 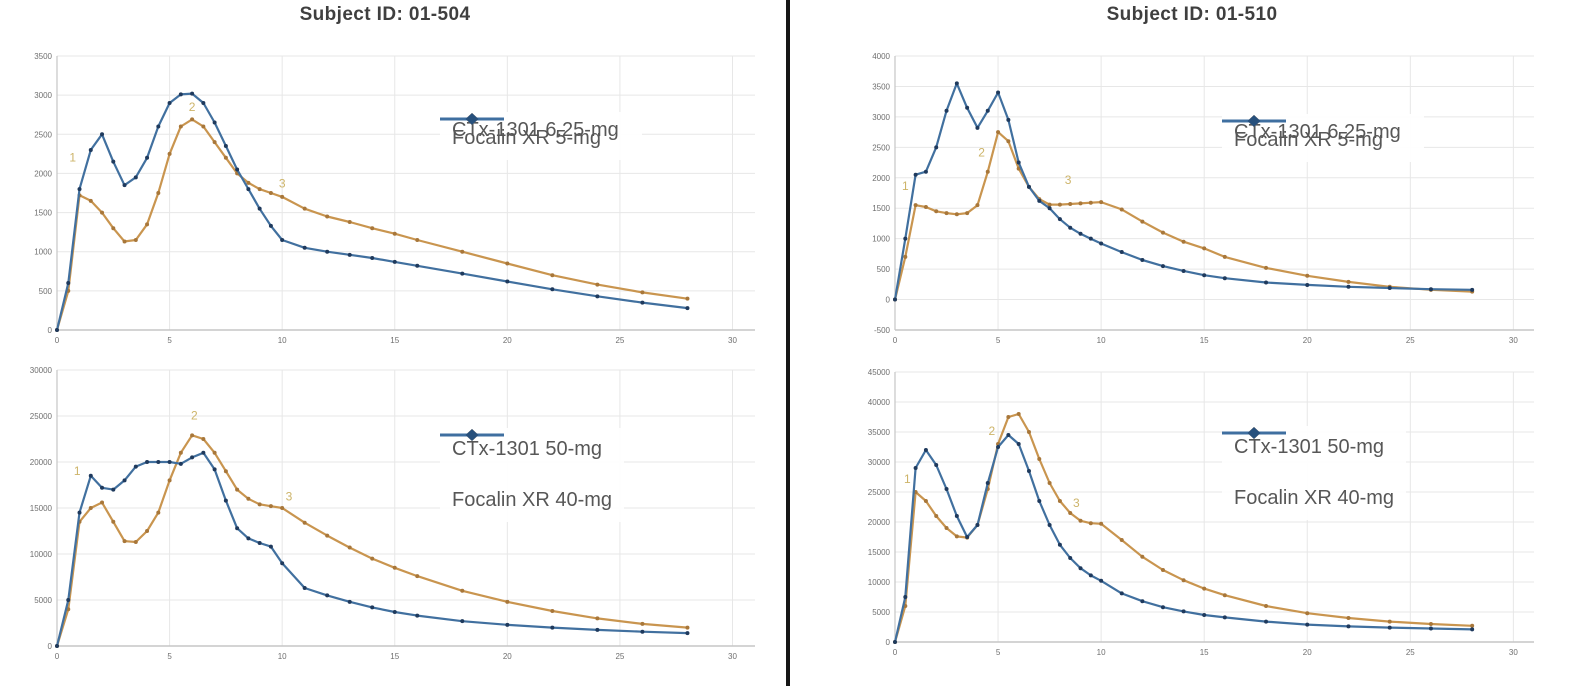 What do you see at coordinates (884, 269) in the screenshot?
I see `y-tick-label: 500` at bounding box center [884, 269].